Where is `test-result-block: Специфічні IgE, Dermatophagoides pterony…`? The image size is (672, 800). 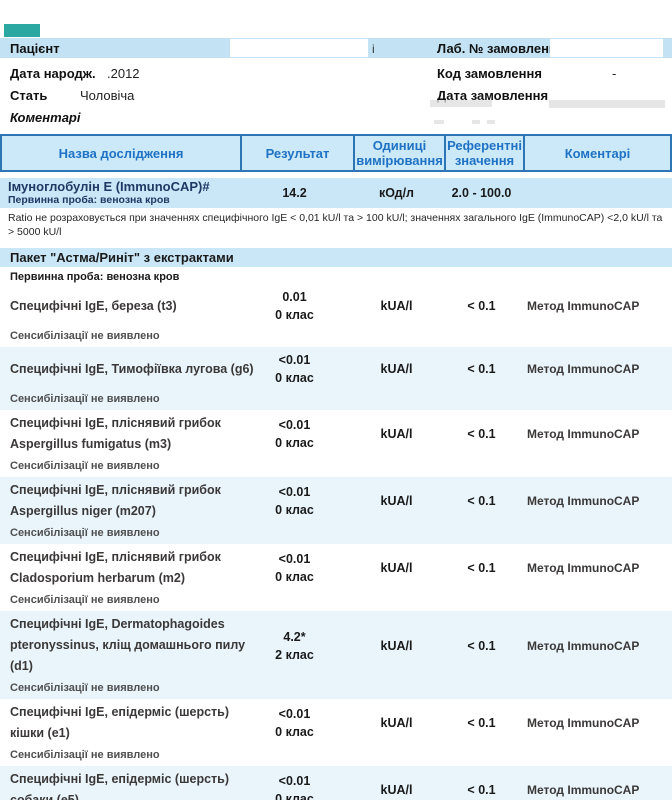
test-result-block: Специфічні IgE, Dermatophagoides pterony… is located at coordinates (336, 655).